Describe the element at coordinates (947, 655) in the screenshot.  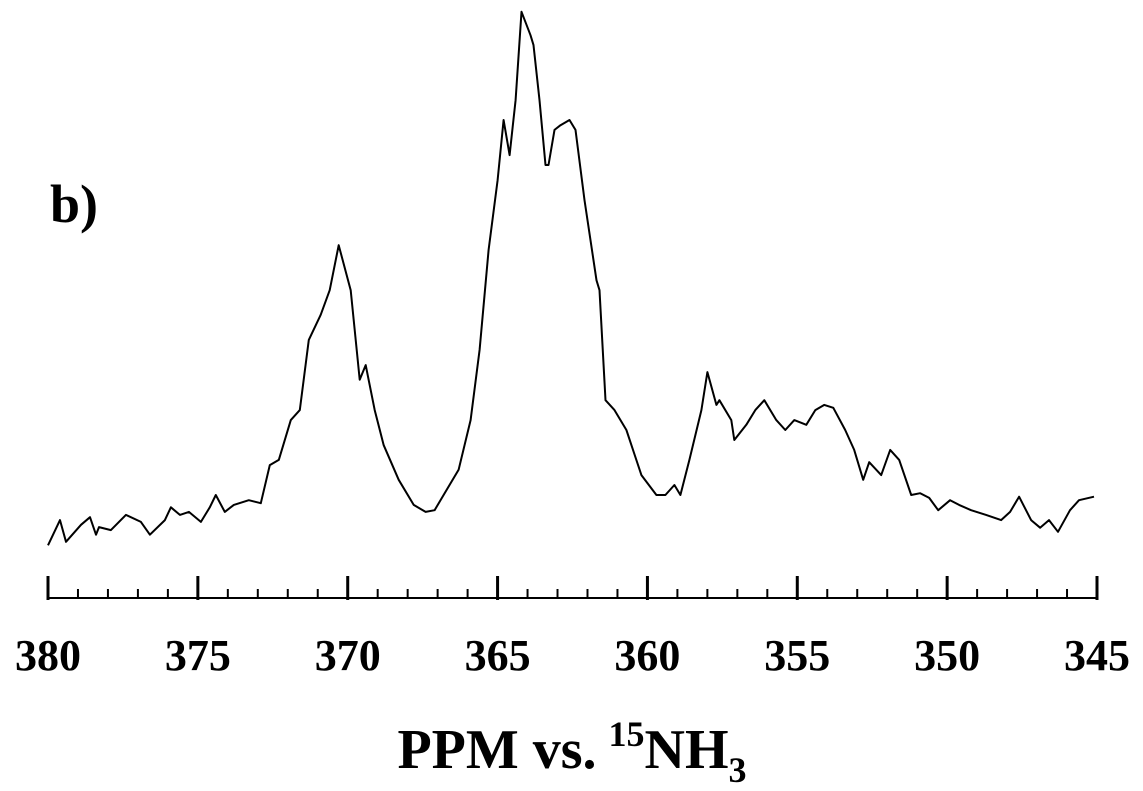
I see `x-tick-label: 350` at that location.